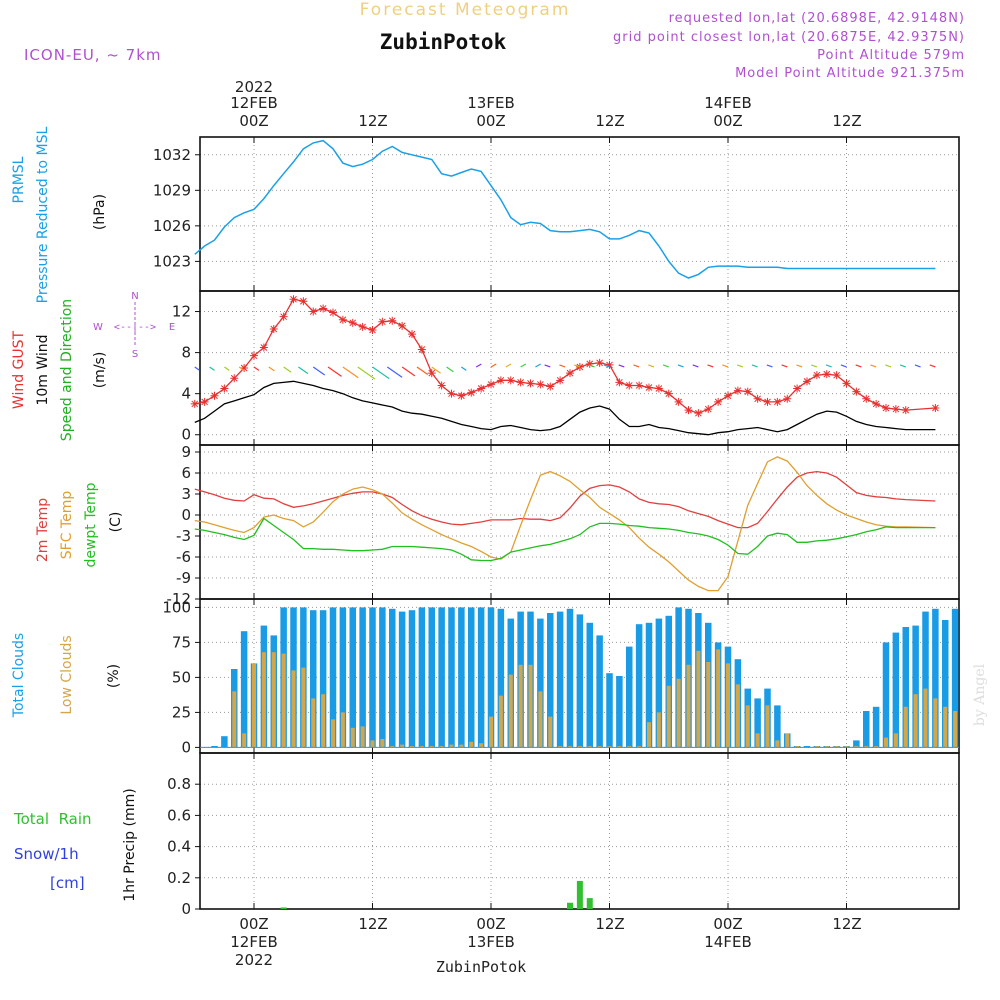 The height and width of the screenshot is (1000, 1000). What do you see at coordinates (179, 784) in the screenshot?
I see `ytick-label-4-4: 0.8` at bounding box center [179, 784].